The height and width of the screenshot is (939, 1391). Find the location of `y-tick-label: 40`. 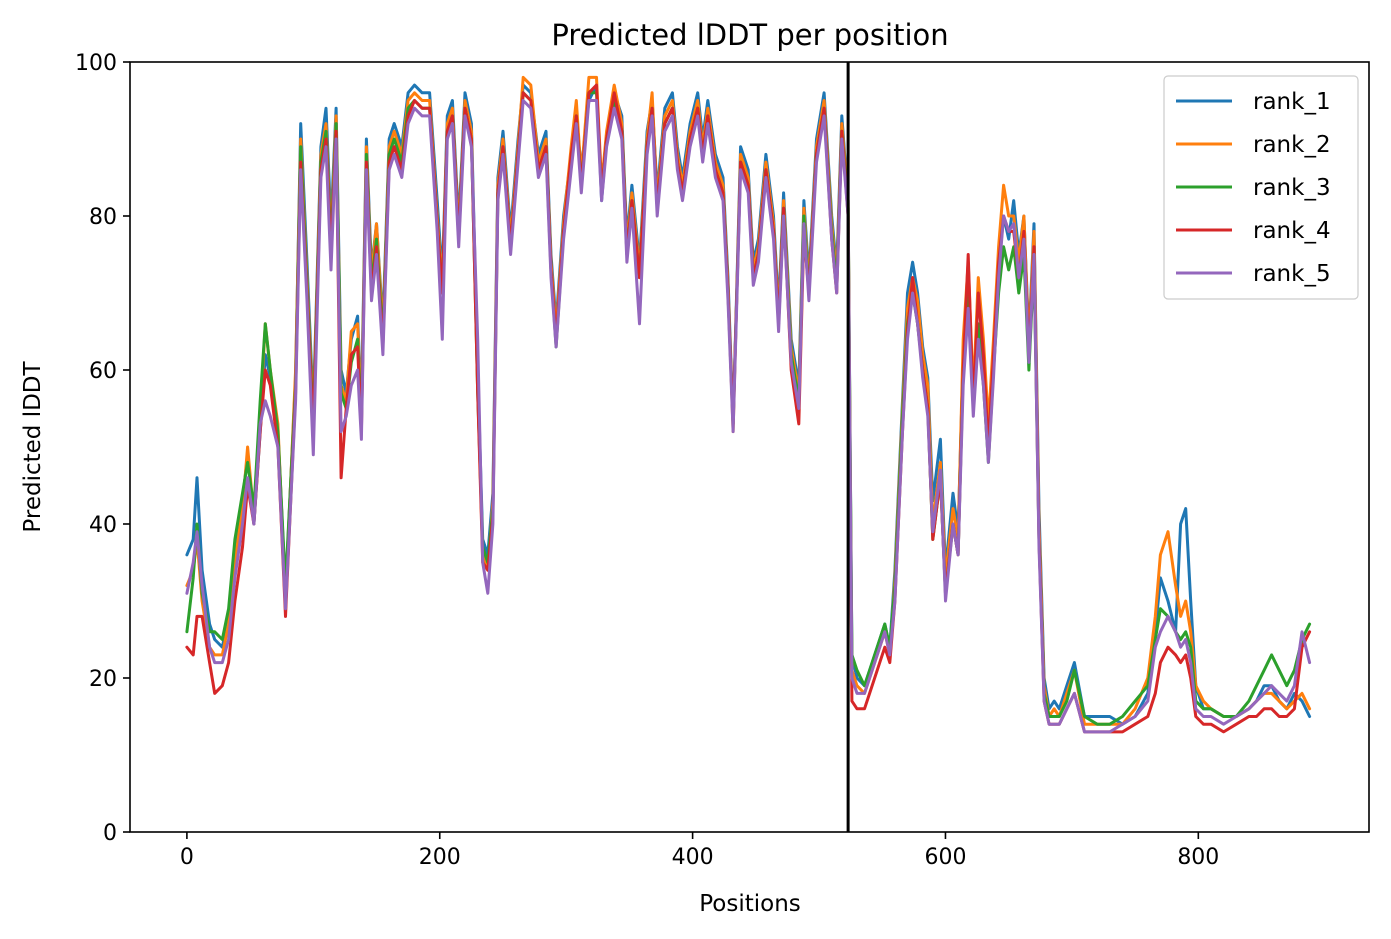

y-tick-label: 40 is located at coordinates (103, 525).